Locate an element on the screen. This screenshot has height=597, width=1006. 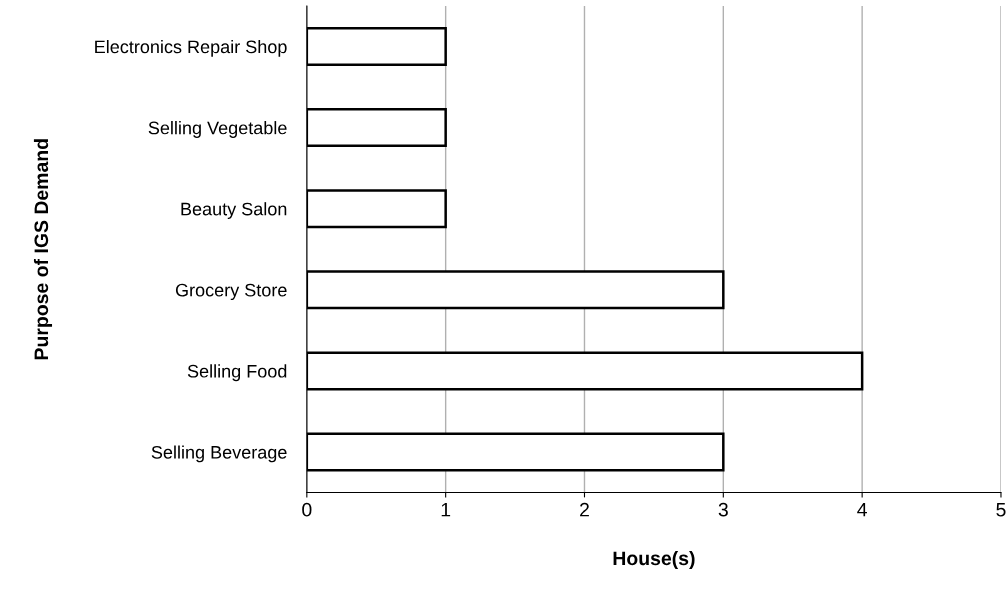
x-tick-label: 5 is located at coordinates (1001, 509).